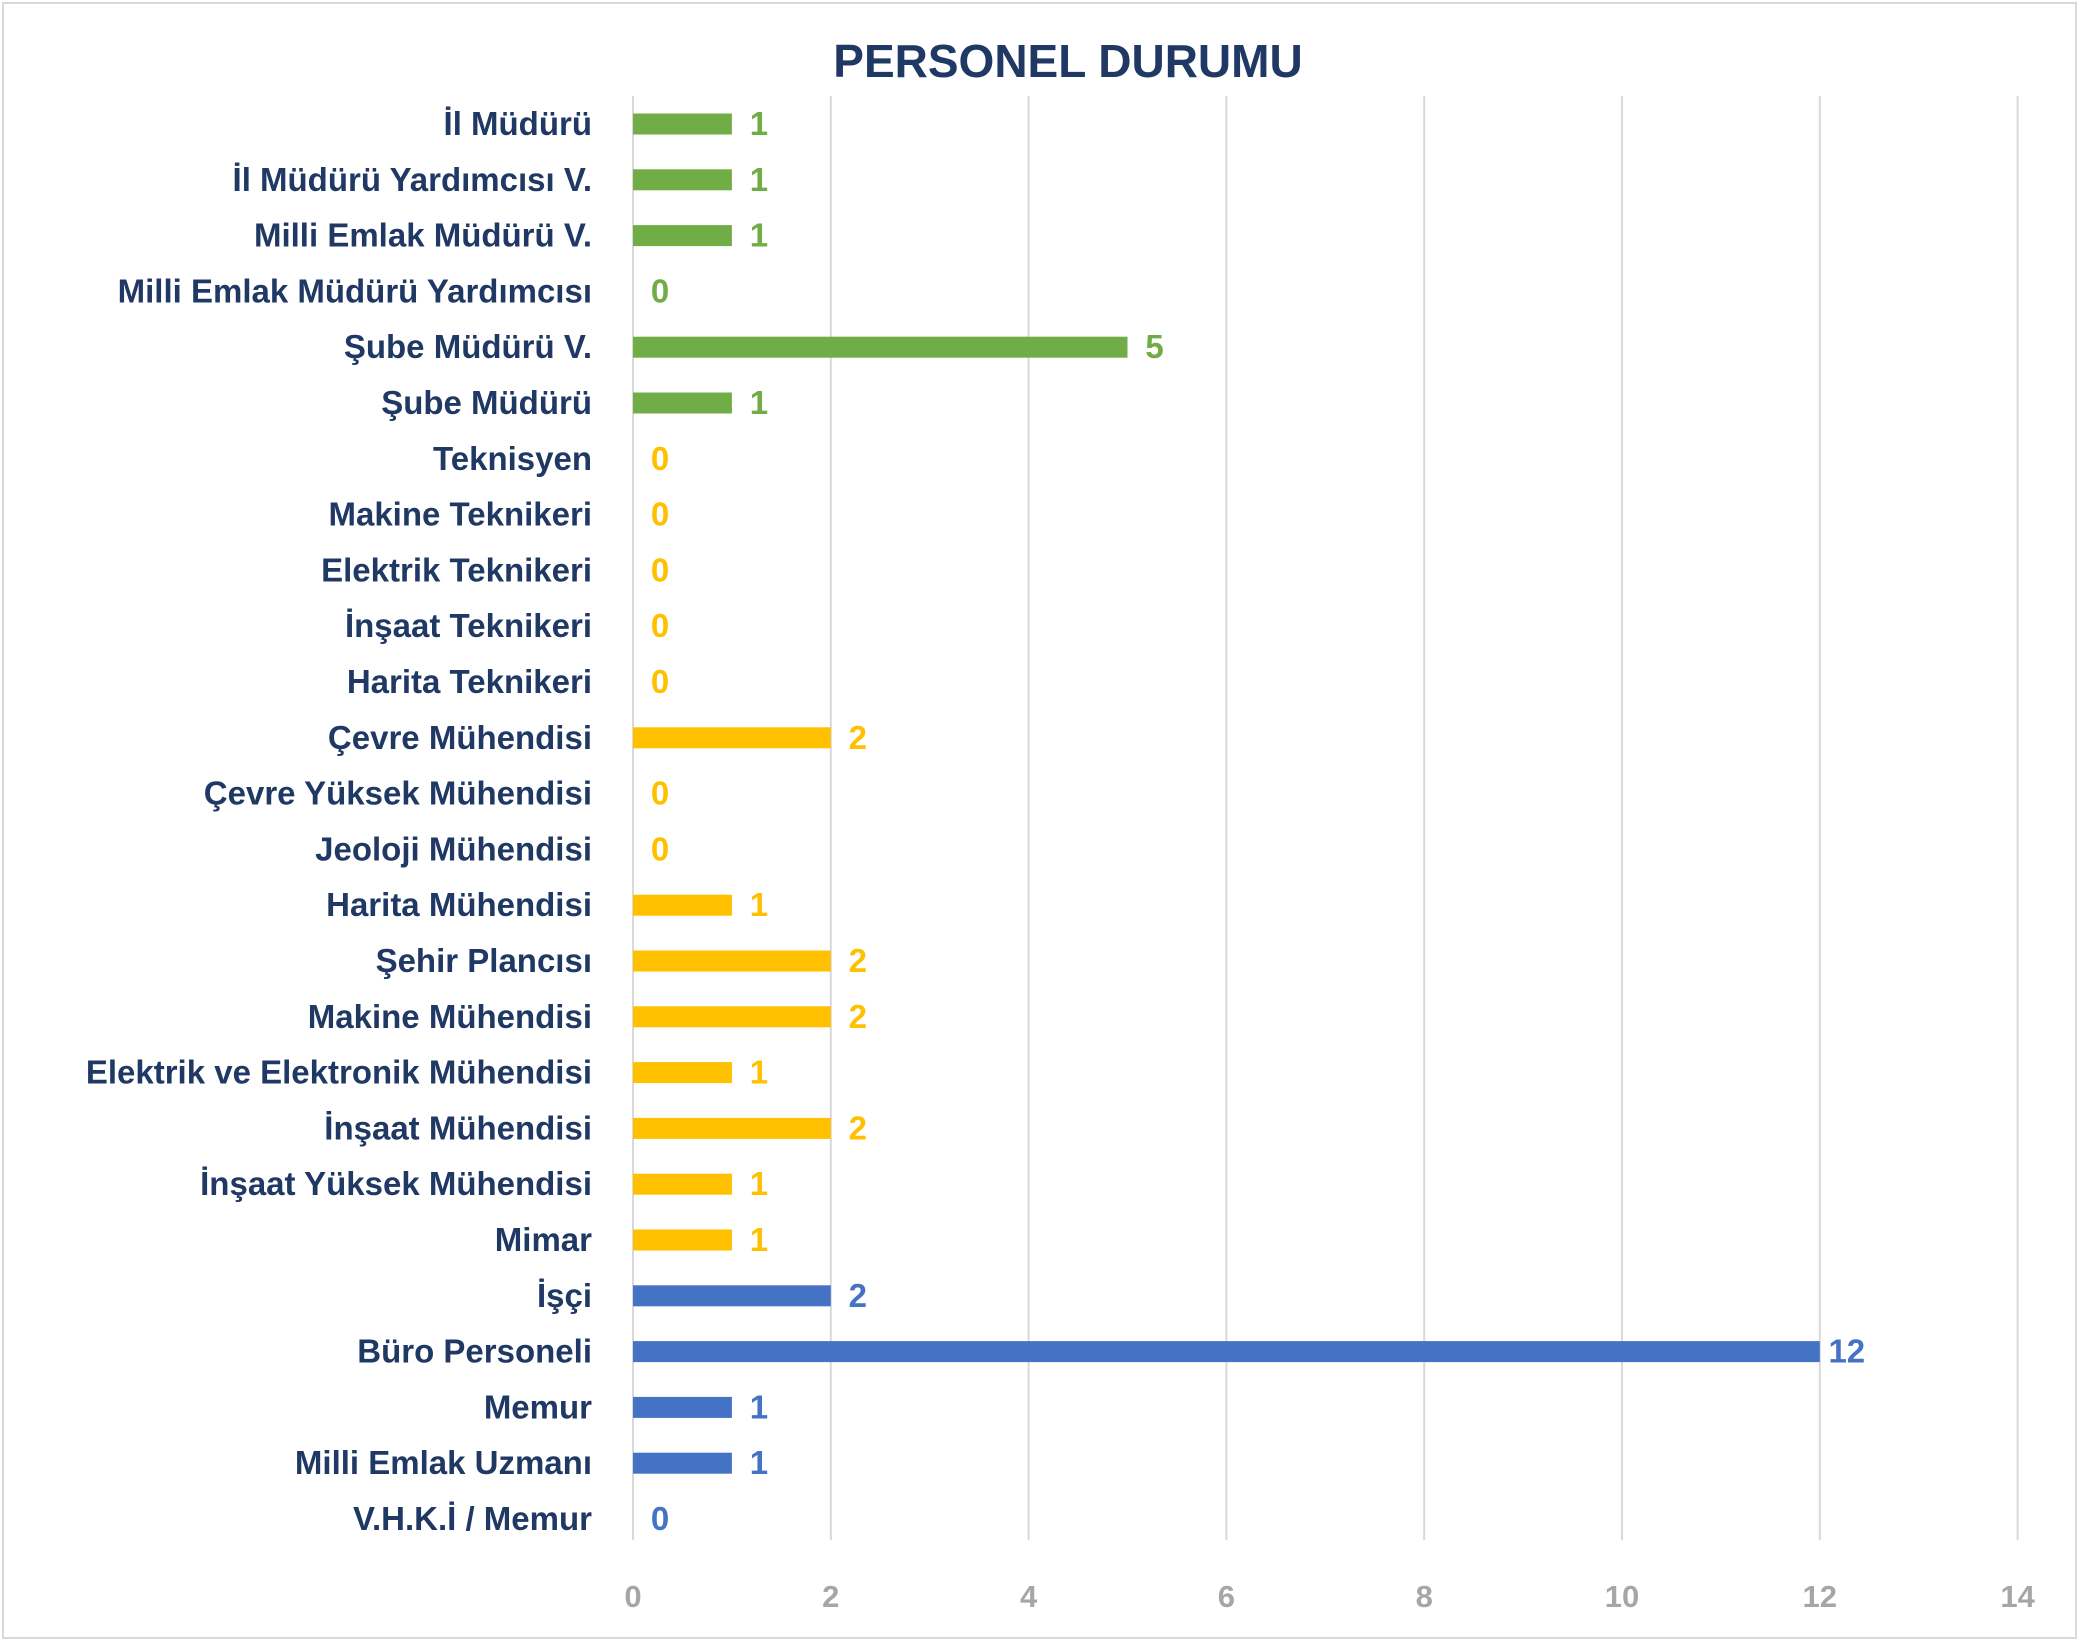 This screenshot has height=1643, width=2081. What do you see at coordinates (355, 290) in the screenshot?
I see `category-label: Milli Emlak Müdürü Yardımcısı` at bounding box center [355, 290].